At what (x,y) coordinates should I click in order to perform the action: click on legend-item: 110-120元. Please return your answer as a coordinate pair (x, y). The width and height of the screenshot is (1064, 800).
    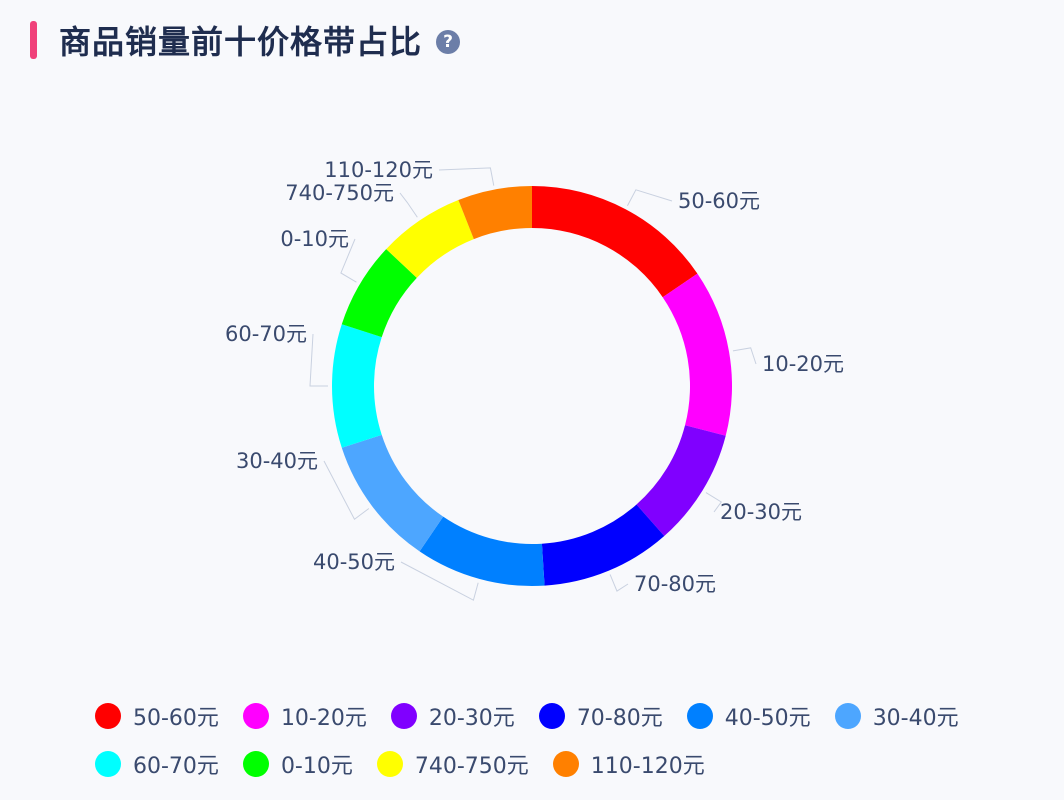
    Looking at the image, I should click on (628, 764).